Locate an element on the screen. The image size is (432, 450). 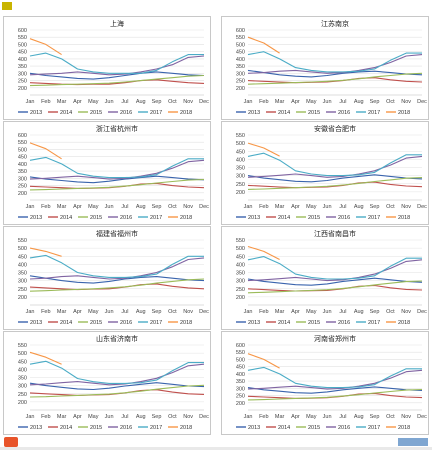
chart-title: 河南省郑州市 is located at coordinates (335, 338).